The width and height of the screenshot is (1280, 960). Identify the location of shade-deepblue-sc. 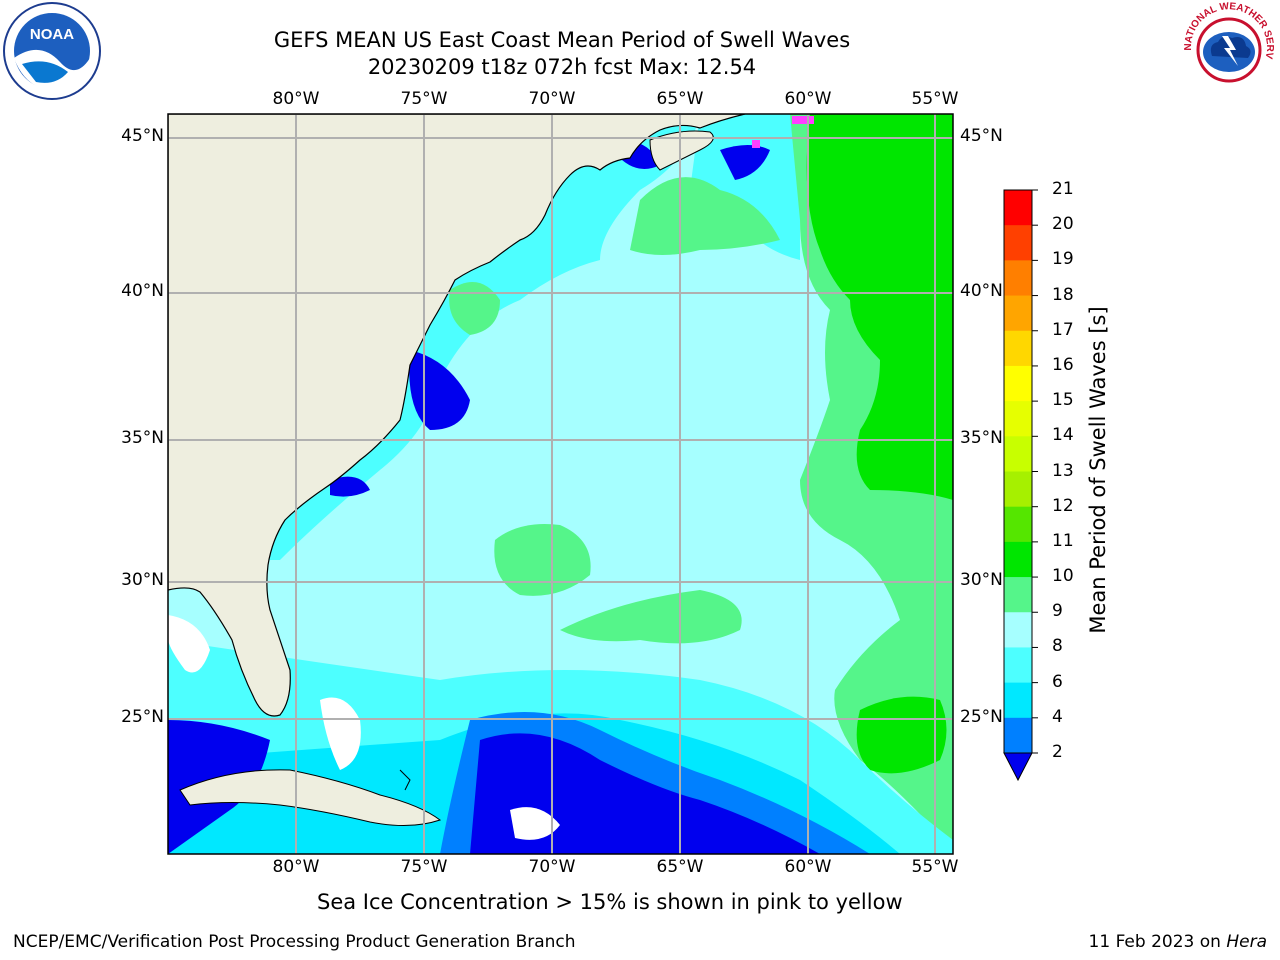
(350, 486).